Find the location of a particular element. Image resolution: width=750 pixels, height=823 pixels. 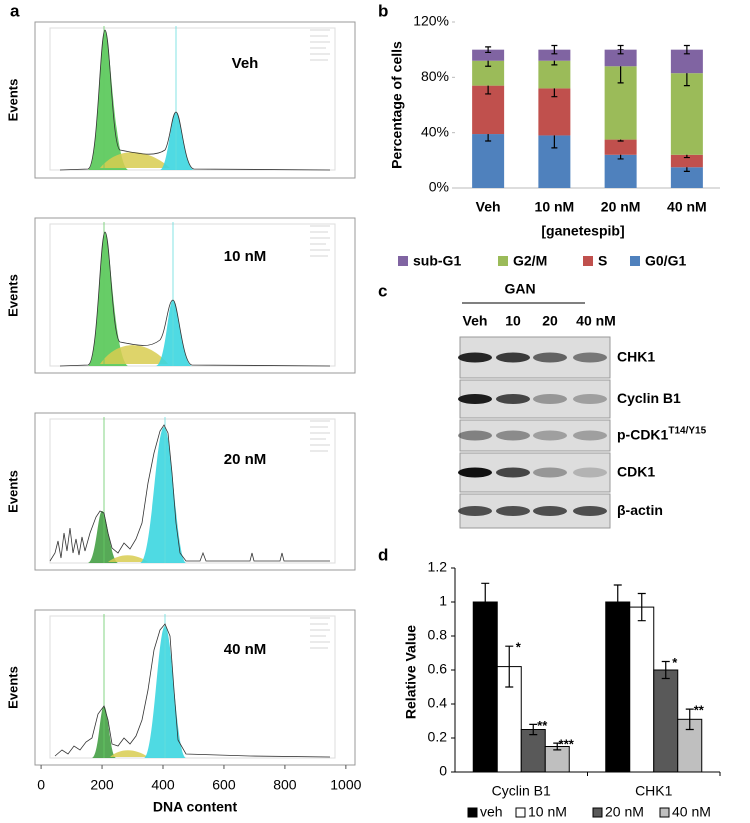

x-tick-label: 40 nM is located at coordinates (687, 207).